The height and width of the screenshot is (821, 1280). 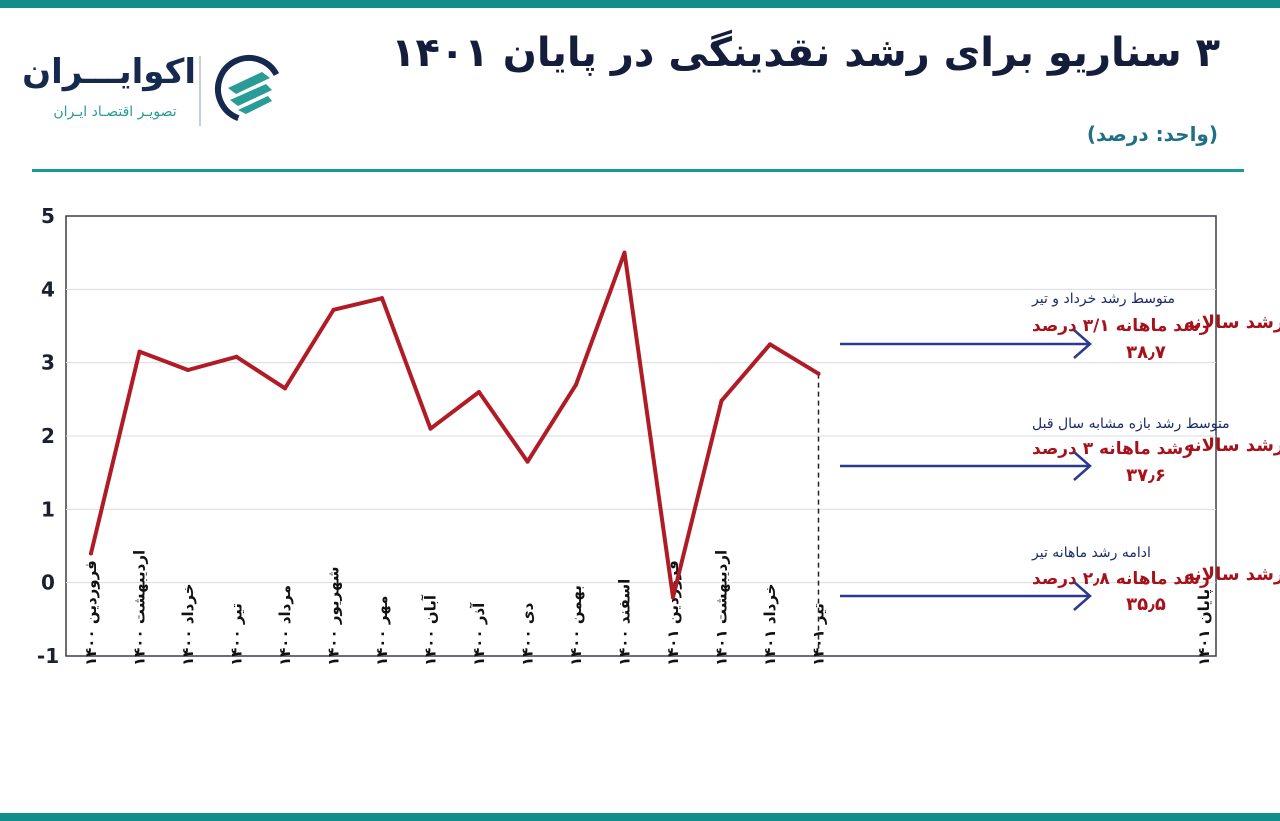 What do you see at coordinates (48, 289) in the screenshot?
I see `y-tick-label: 4` at bounding box center [48, 289].